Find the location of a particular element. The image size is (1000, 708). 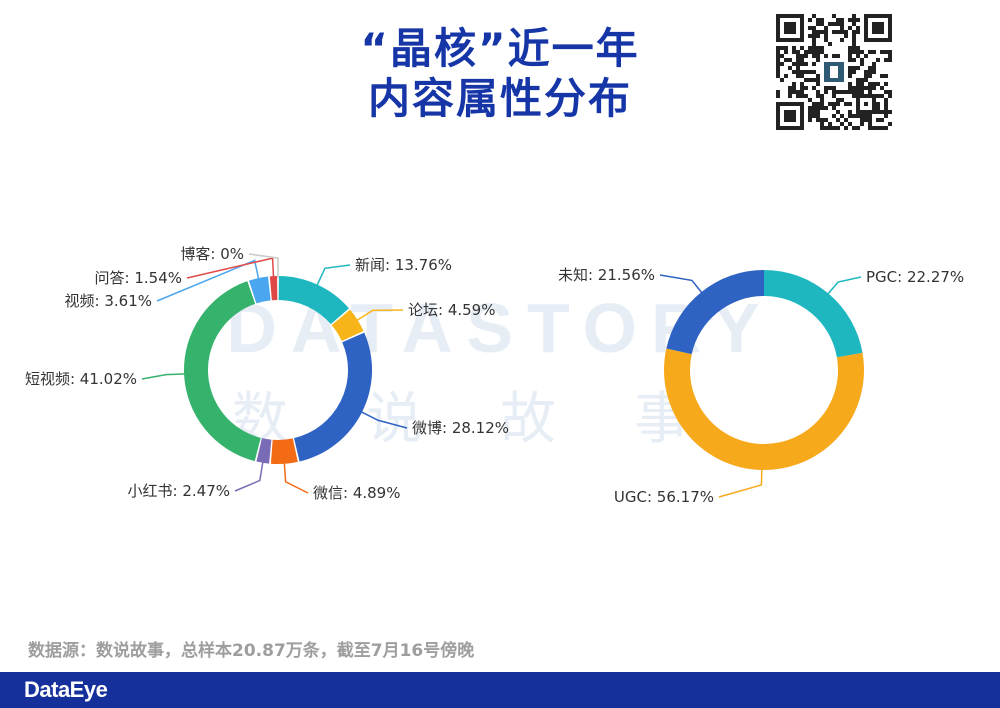

leader-line-视频 is located at coordinates (208, 280).